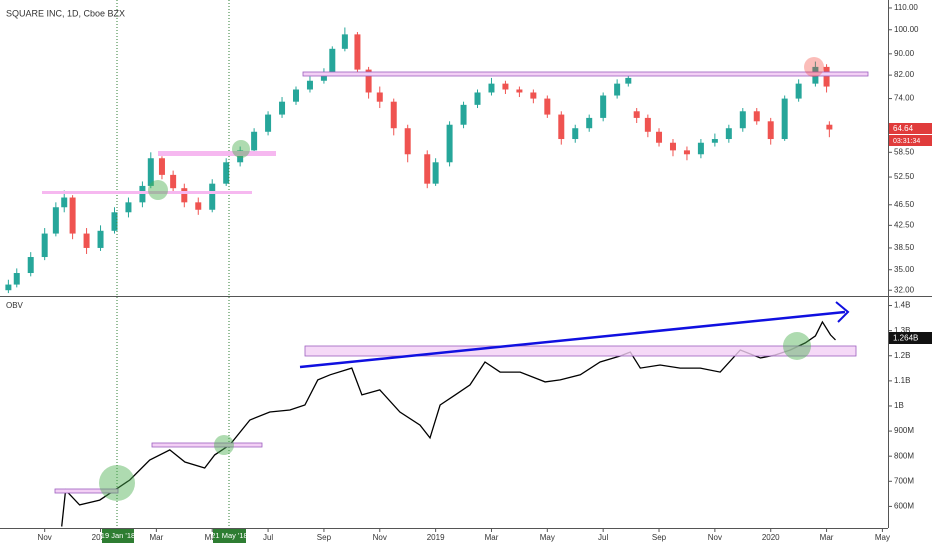 The height and width of the screenshot is (550, 932). What do you see at coordinates (904, 176) in the screenshot?
I see `y-tick-label: 52.50` at bounding box center [904, 176].